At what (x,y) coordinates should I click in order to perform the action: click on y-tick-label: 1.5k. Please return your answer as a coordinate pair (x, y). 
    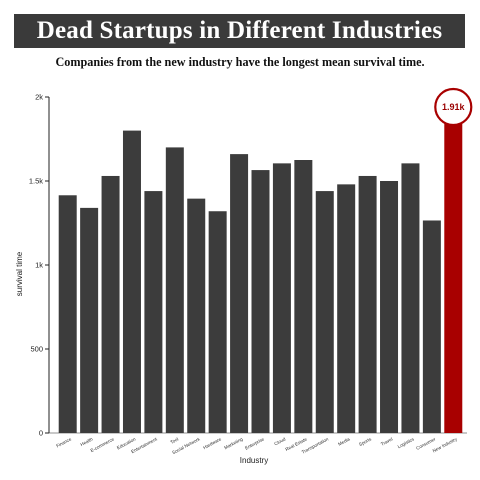
    Looking at the image, I should click on (36, 181).